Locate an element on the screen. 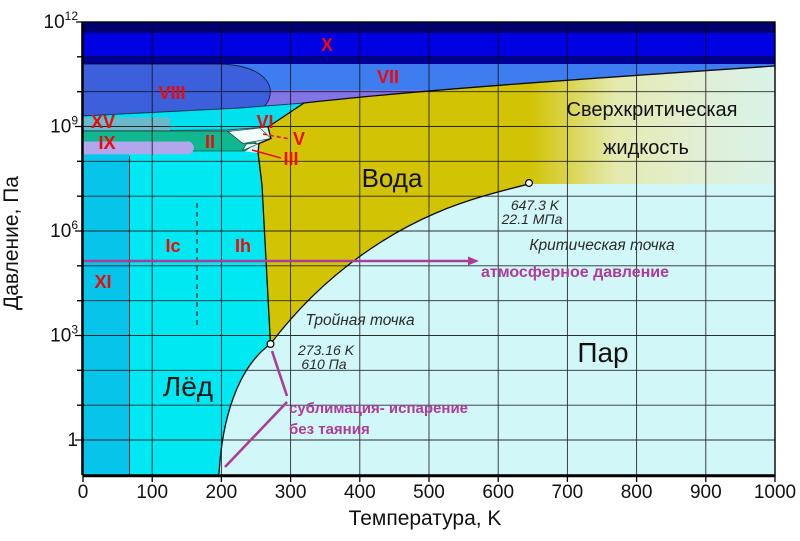 This screenshot has width=800, height=541. ice-iii-region is located at coordinates (250, 147).